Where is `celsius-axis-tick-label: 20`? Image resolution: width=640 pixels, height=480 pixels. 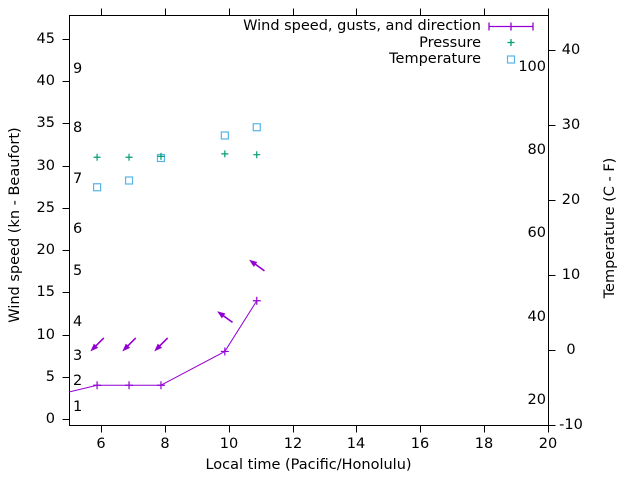
celsius-axis-tick-label: 20 is located at coordinates (571, 200).